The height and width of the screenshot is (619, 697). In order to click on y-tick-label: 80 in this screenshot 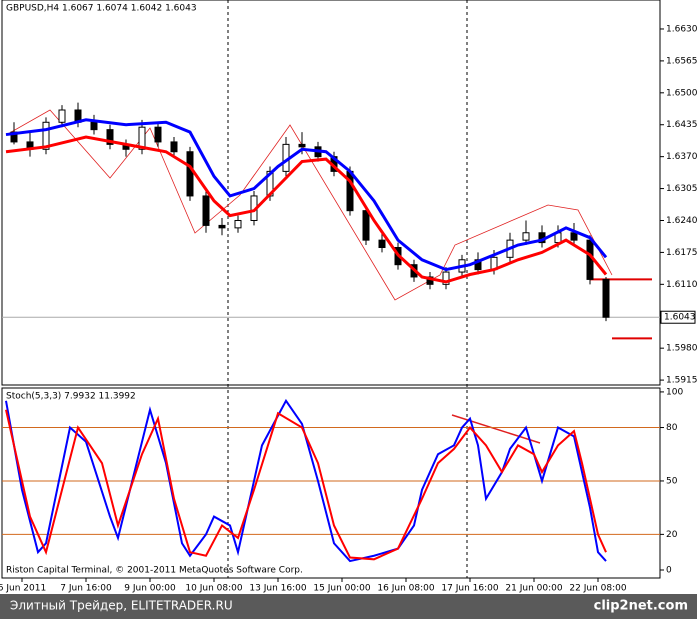, I will do `click(672, 428)`.